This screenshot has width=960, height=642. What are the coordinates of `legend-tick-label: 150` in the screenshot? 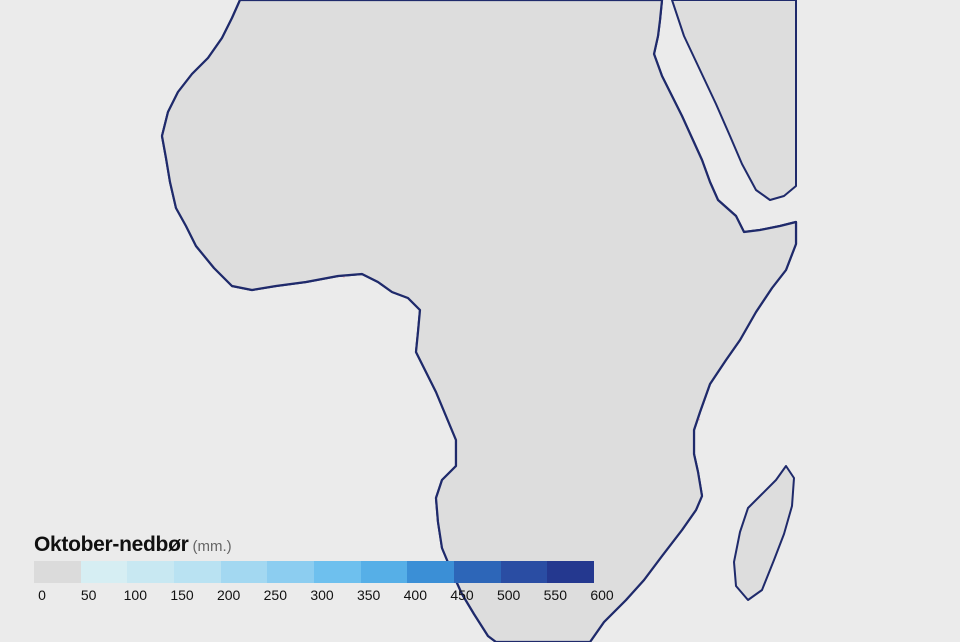 It's located at (182, 595).